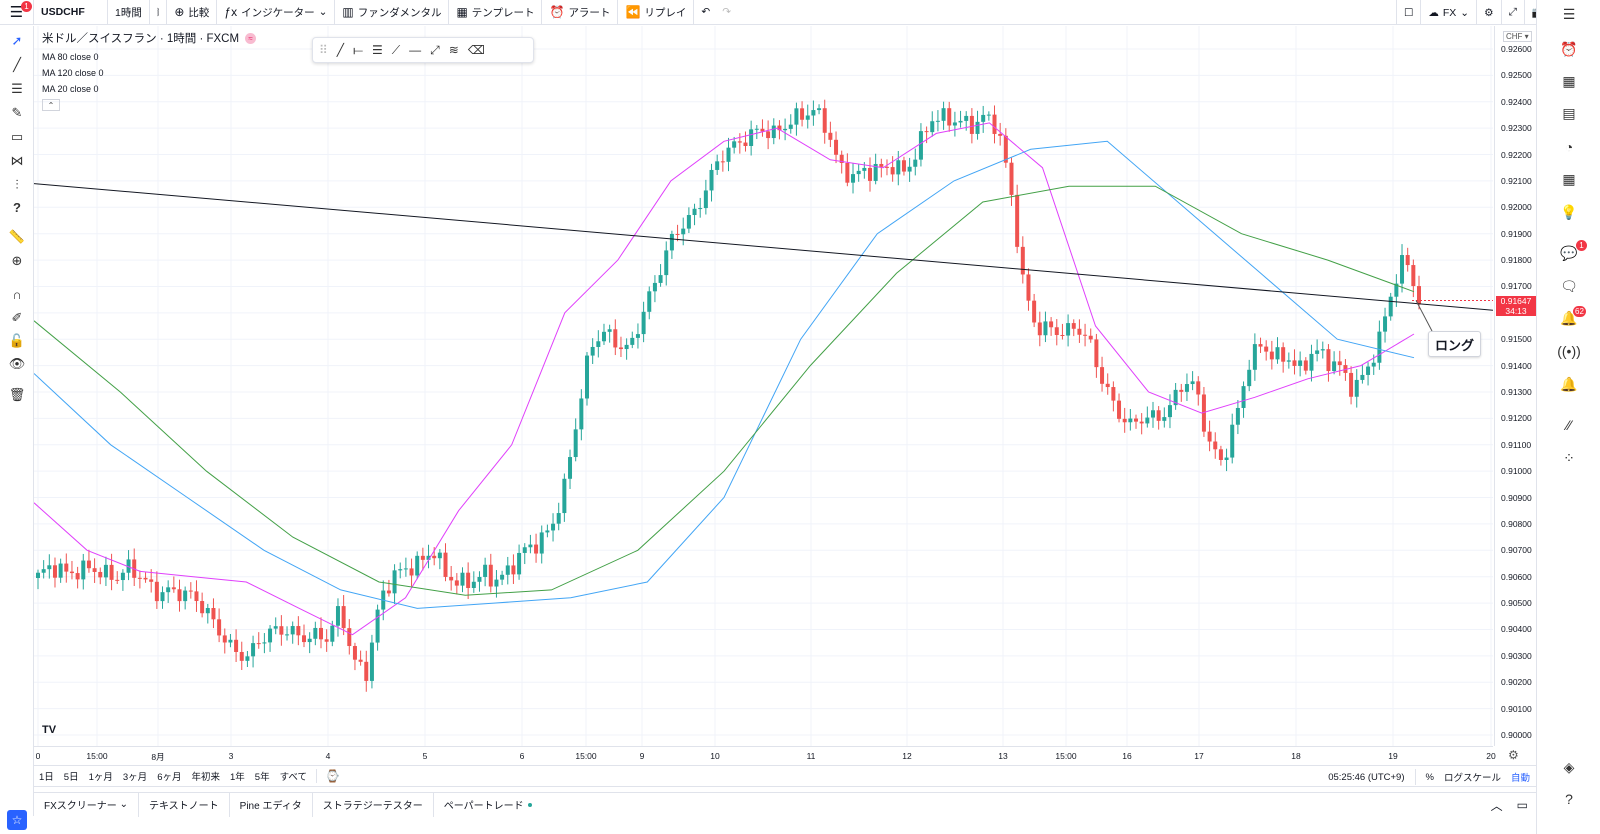 This screenshot has height=834, width=1600. I want to click on help-icon: ?, so click(17, 207).